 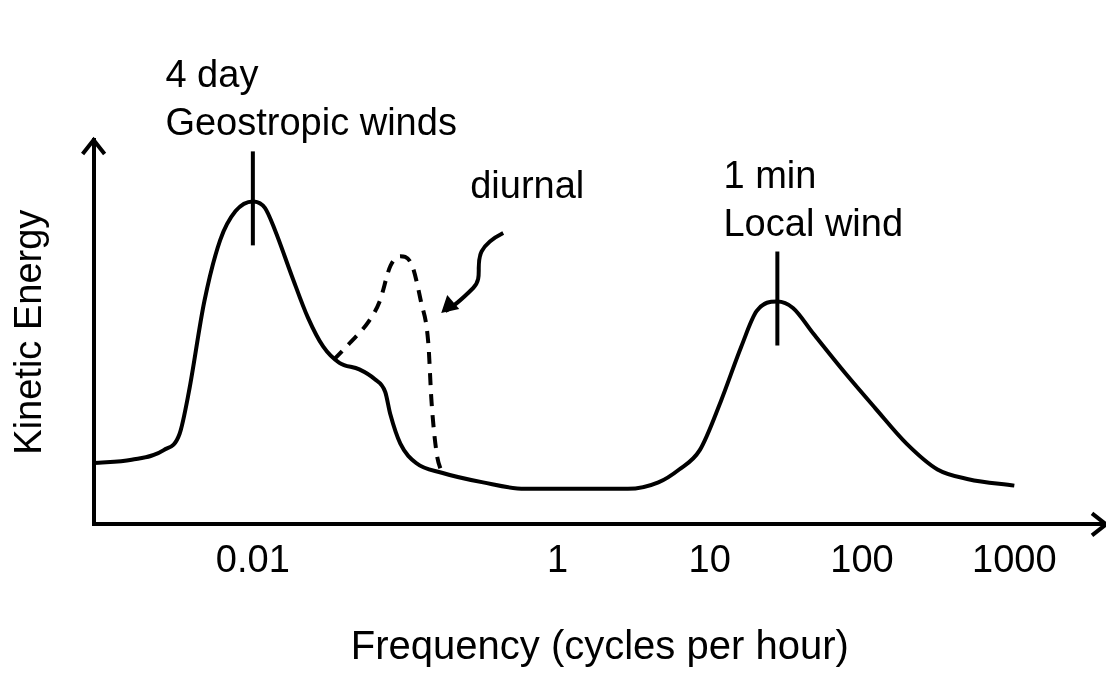 I want to click on x-tick-label: 0.01, so click(x=252, y=558).